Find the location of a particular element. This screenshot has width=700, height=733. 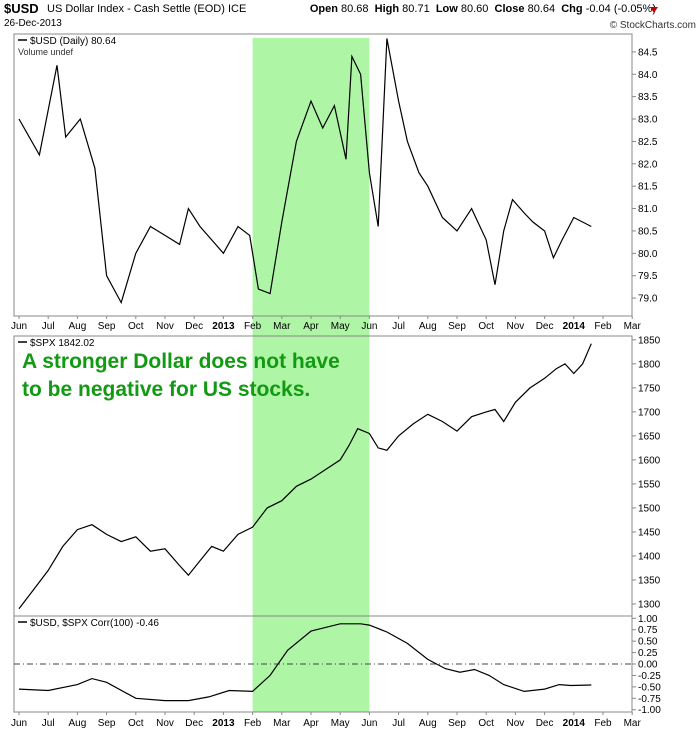

high-label: High is located at coordinates (387, 9).